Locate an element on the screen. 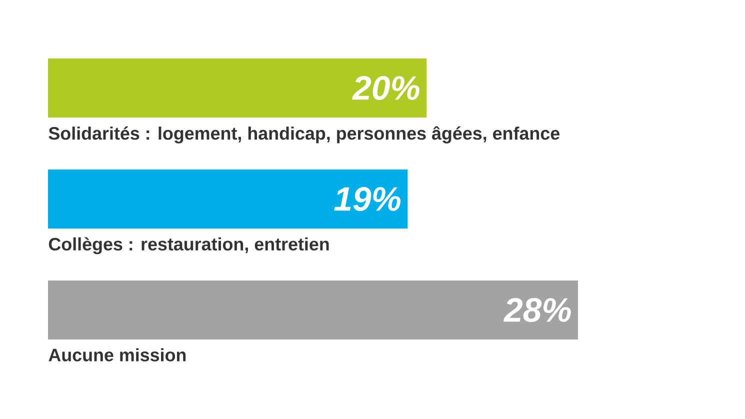  y-tick-label: Collèges : restauration, entretien is located at coordinates (188, 245).